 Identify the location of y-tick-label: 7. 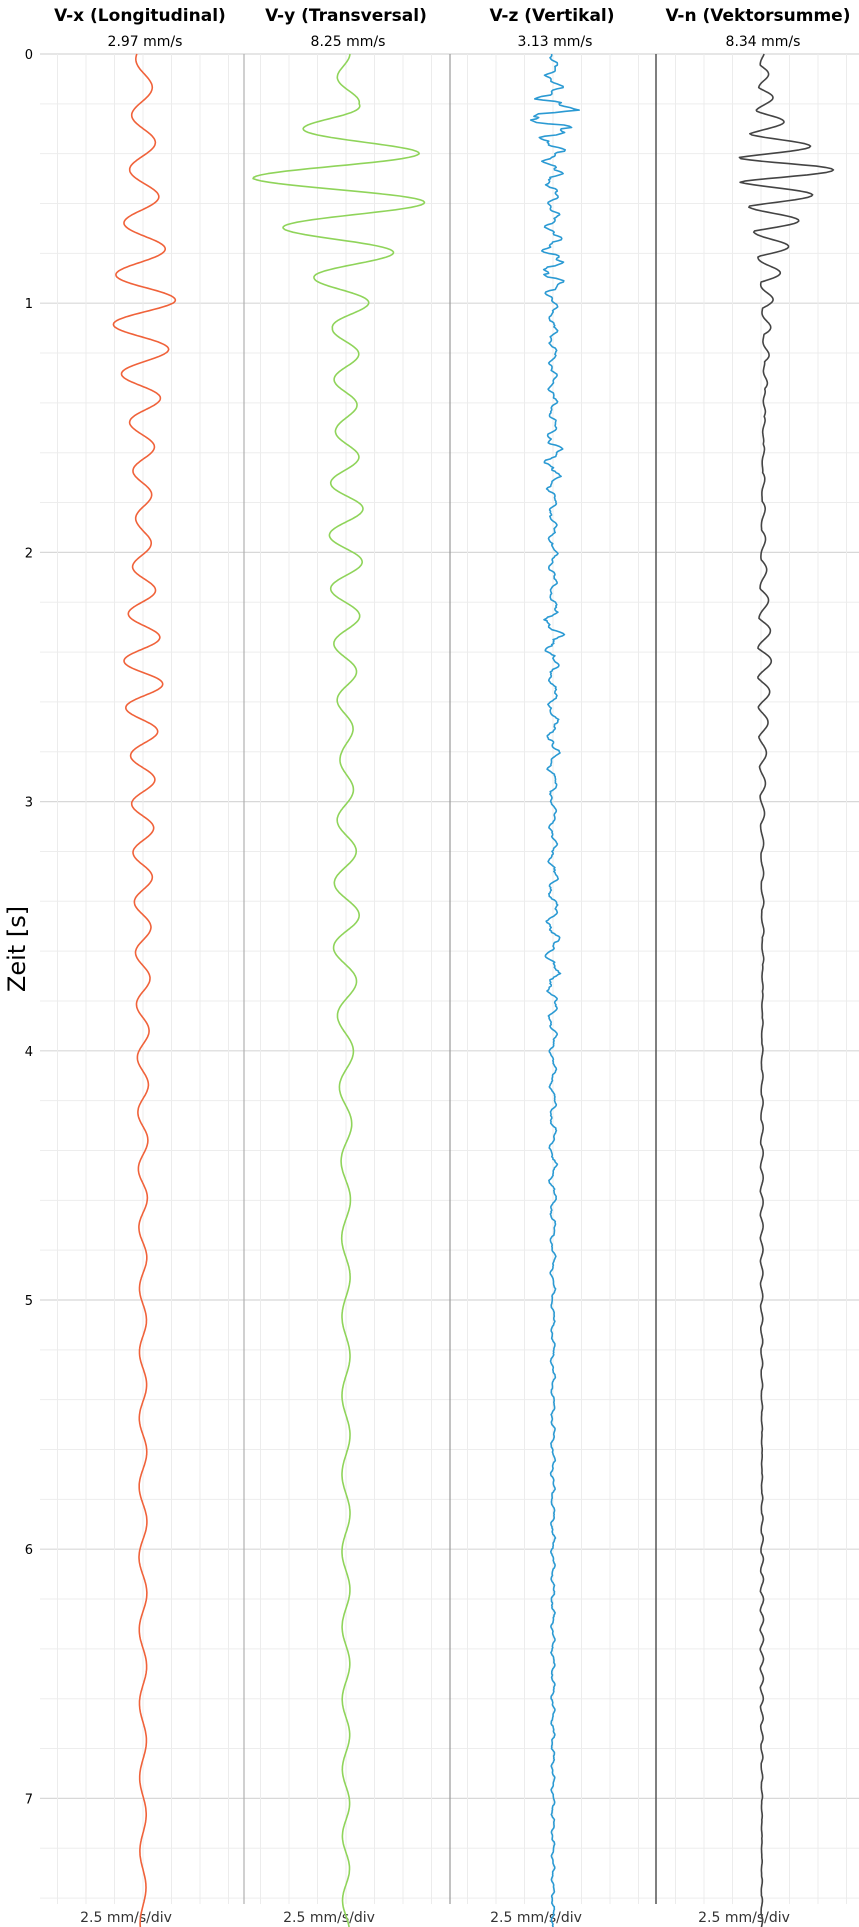
(29, 1799).